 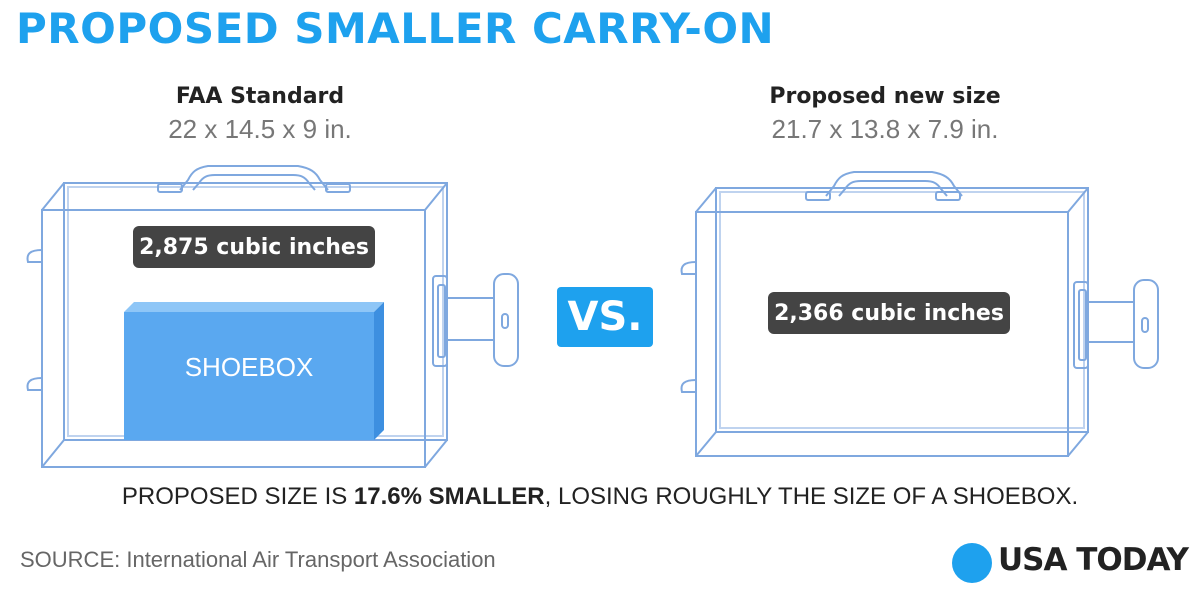 What do you see at coordinates (1093, 560) in the screenshot?
I see `usa-today-logo-text: USA TODAY` at bounding box center [1093, 560].